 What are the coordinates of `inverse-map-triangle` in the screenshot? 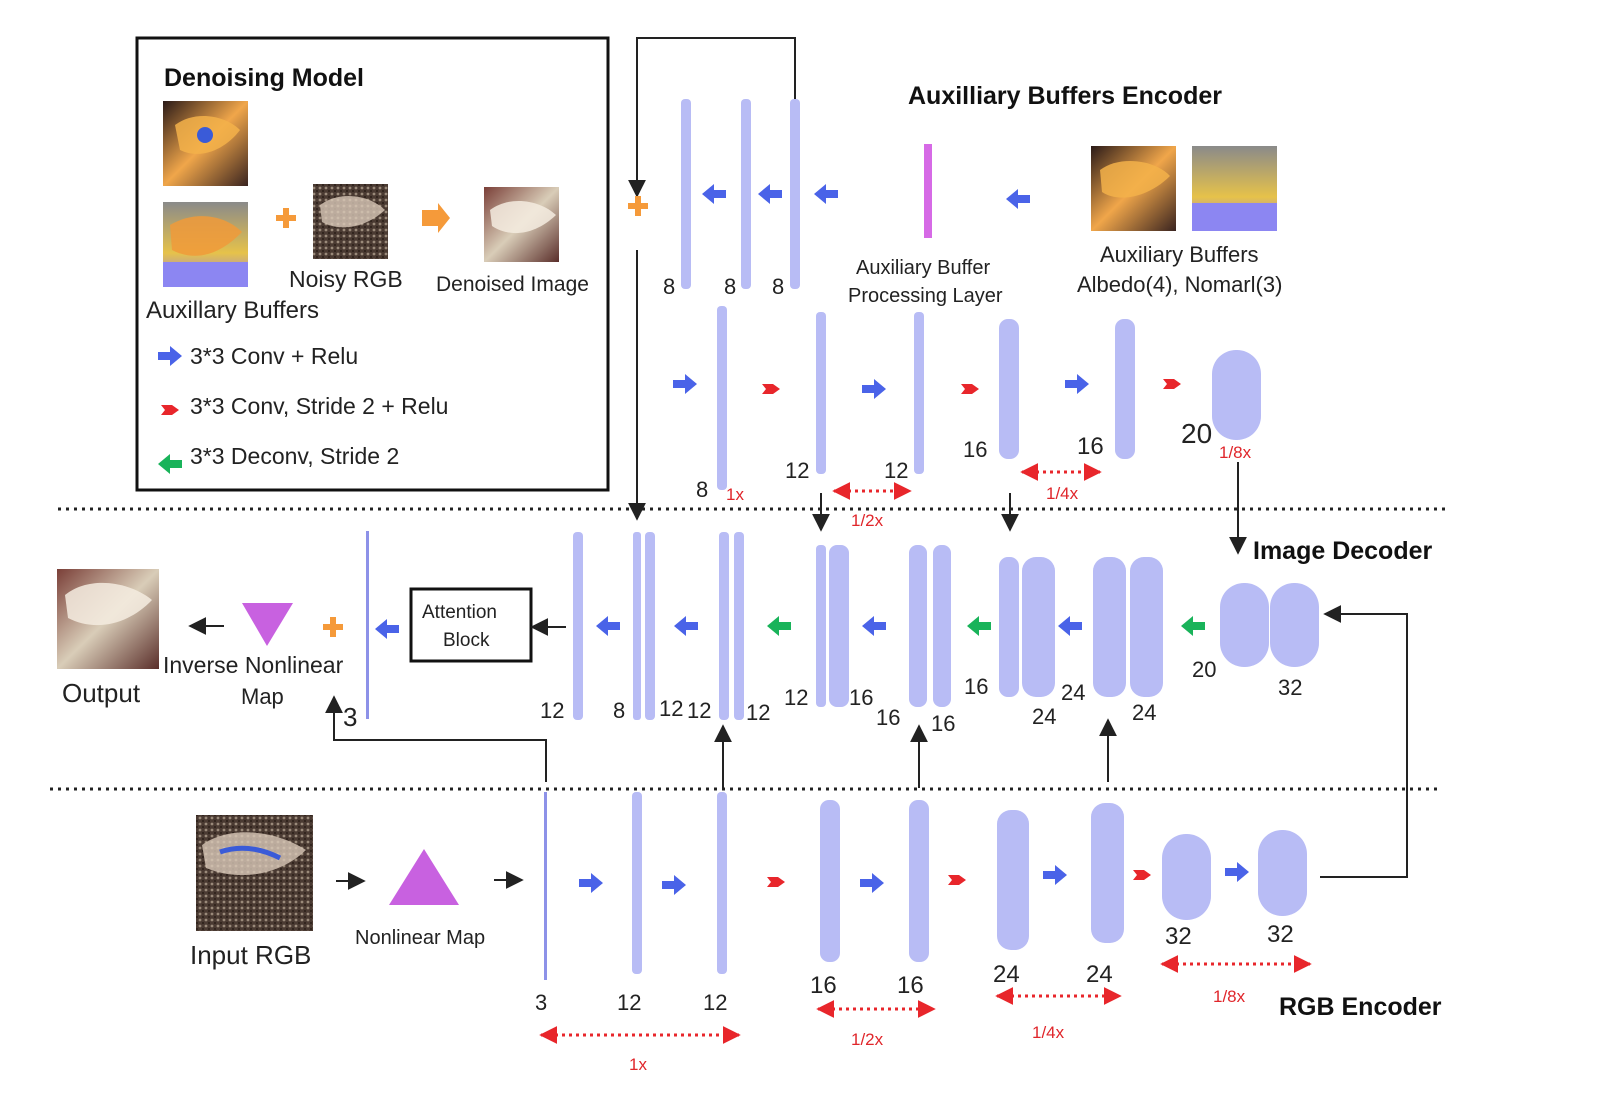 It's located at (267, 624).